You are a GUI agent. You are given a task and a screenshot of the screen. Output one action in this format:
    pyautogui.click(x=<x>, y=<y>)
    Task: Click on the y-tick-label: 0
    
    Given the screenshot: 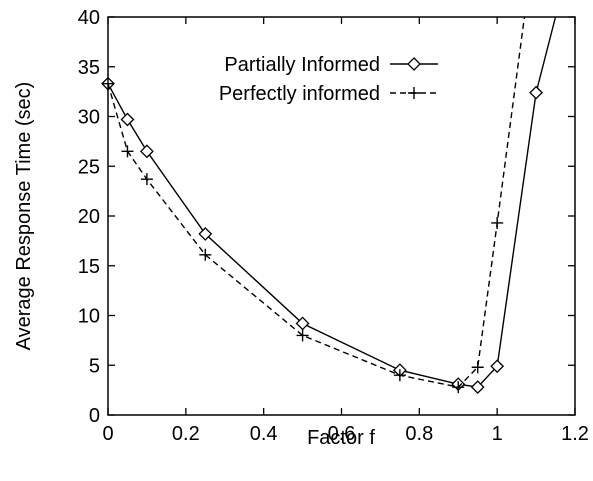 What is the action you would take?
    pyautogui.click(x=94, y=416)
    